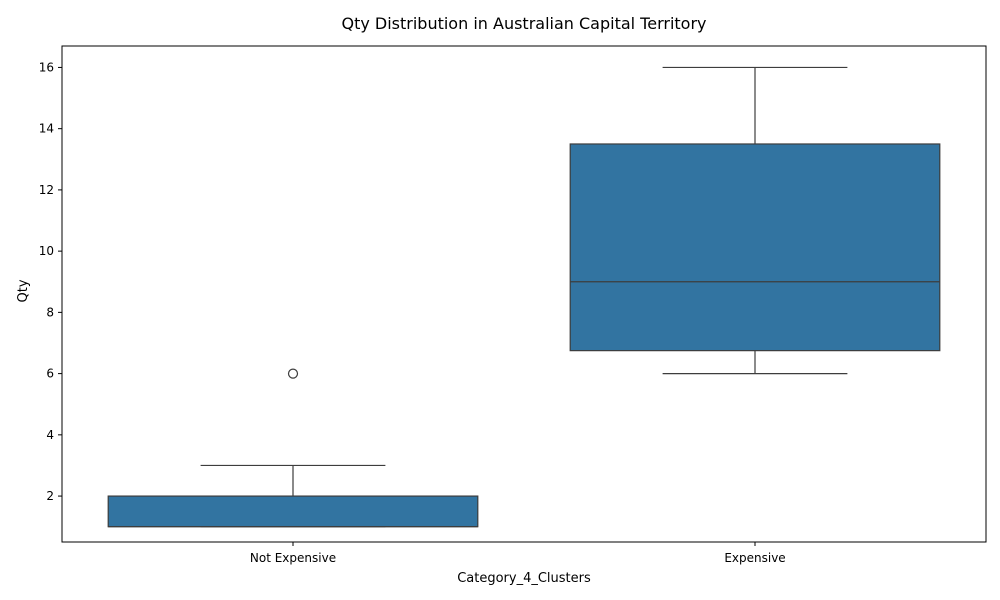  Describe the element at coordinates (46, 67) in the screenshot. I see `y-tick-label-16: 16` at that location.